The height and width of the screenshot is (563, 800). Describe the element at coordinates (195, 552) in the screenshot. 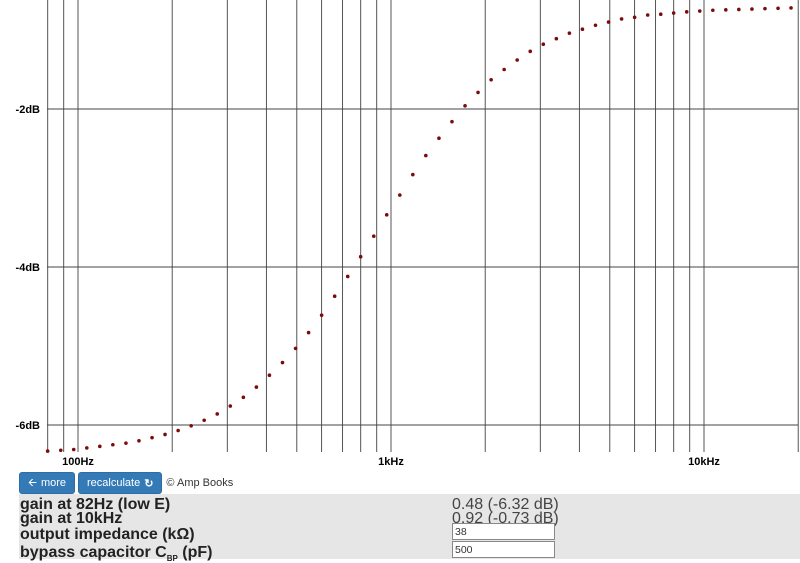

I see `bypass-label-unit: (pF)` at that location.